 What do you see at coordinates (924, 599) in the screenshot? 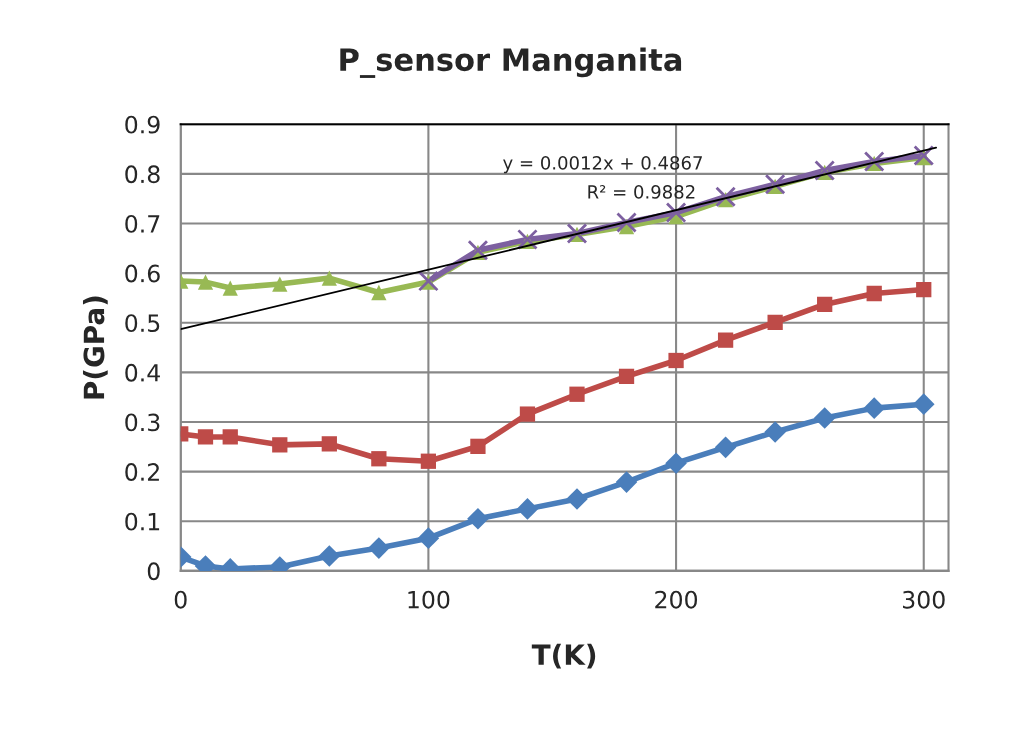
I see `x-tick-label: 300` at bounding box center [924, 599].